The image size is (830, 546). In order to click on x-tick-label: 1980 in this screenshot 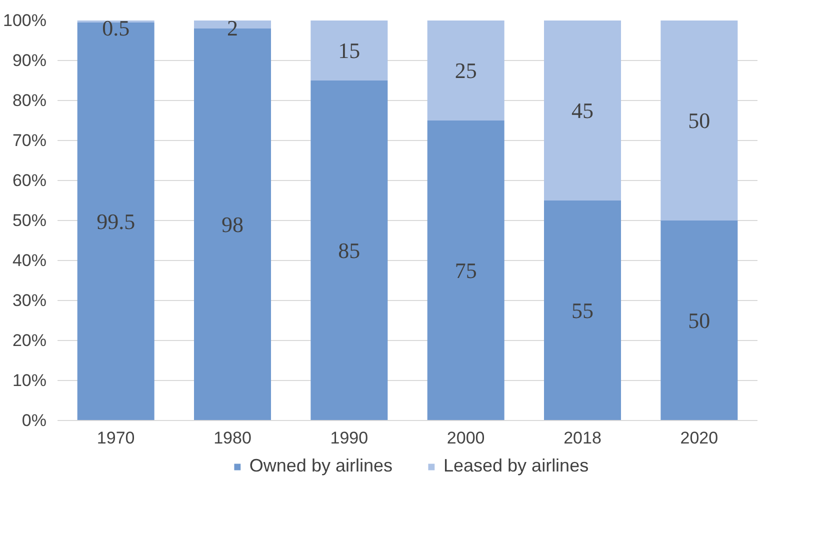, I will do `click(233, 438)`.